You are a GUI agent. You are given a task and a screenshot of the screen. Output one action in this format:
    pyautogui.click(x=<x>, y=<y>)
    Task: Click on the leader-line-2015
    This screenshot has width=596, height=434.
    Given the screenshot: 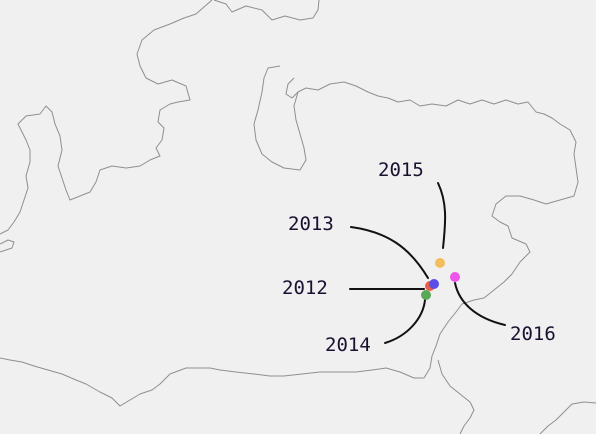 What is the action you would take?
    pyautogui.click(x=442, y=215)
    